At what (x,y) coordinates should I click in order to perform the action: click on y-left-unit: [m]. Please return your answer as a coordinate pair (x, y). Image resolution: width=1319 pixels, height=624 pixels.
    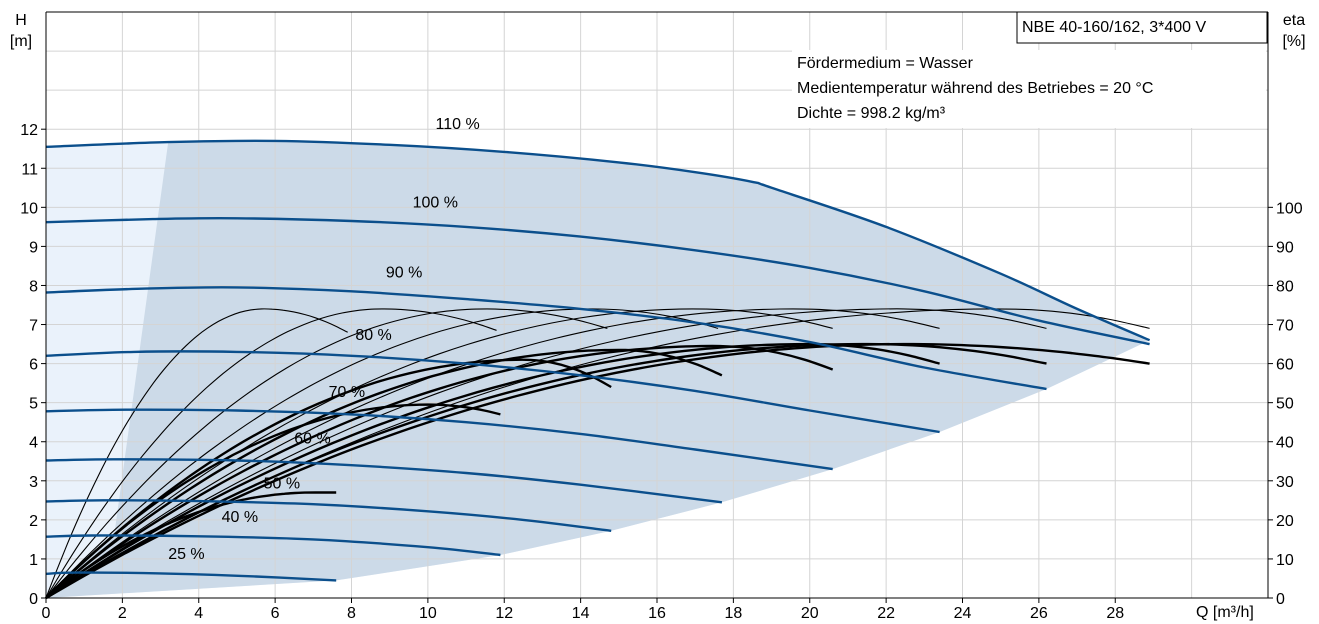
    Looking at the image, I should click on (21, 41).